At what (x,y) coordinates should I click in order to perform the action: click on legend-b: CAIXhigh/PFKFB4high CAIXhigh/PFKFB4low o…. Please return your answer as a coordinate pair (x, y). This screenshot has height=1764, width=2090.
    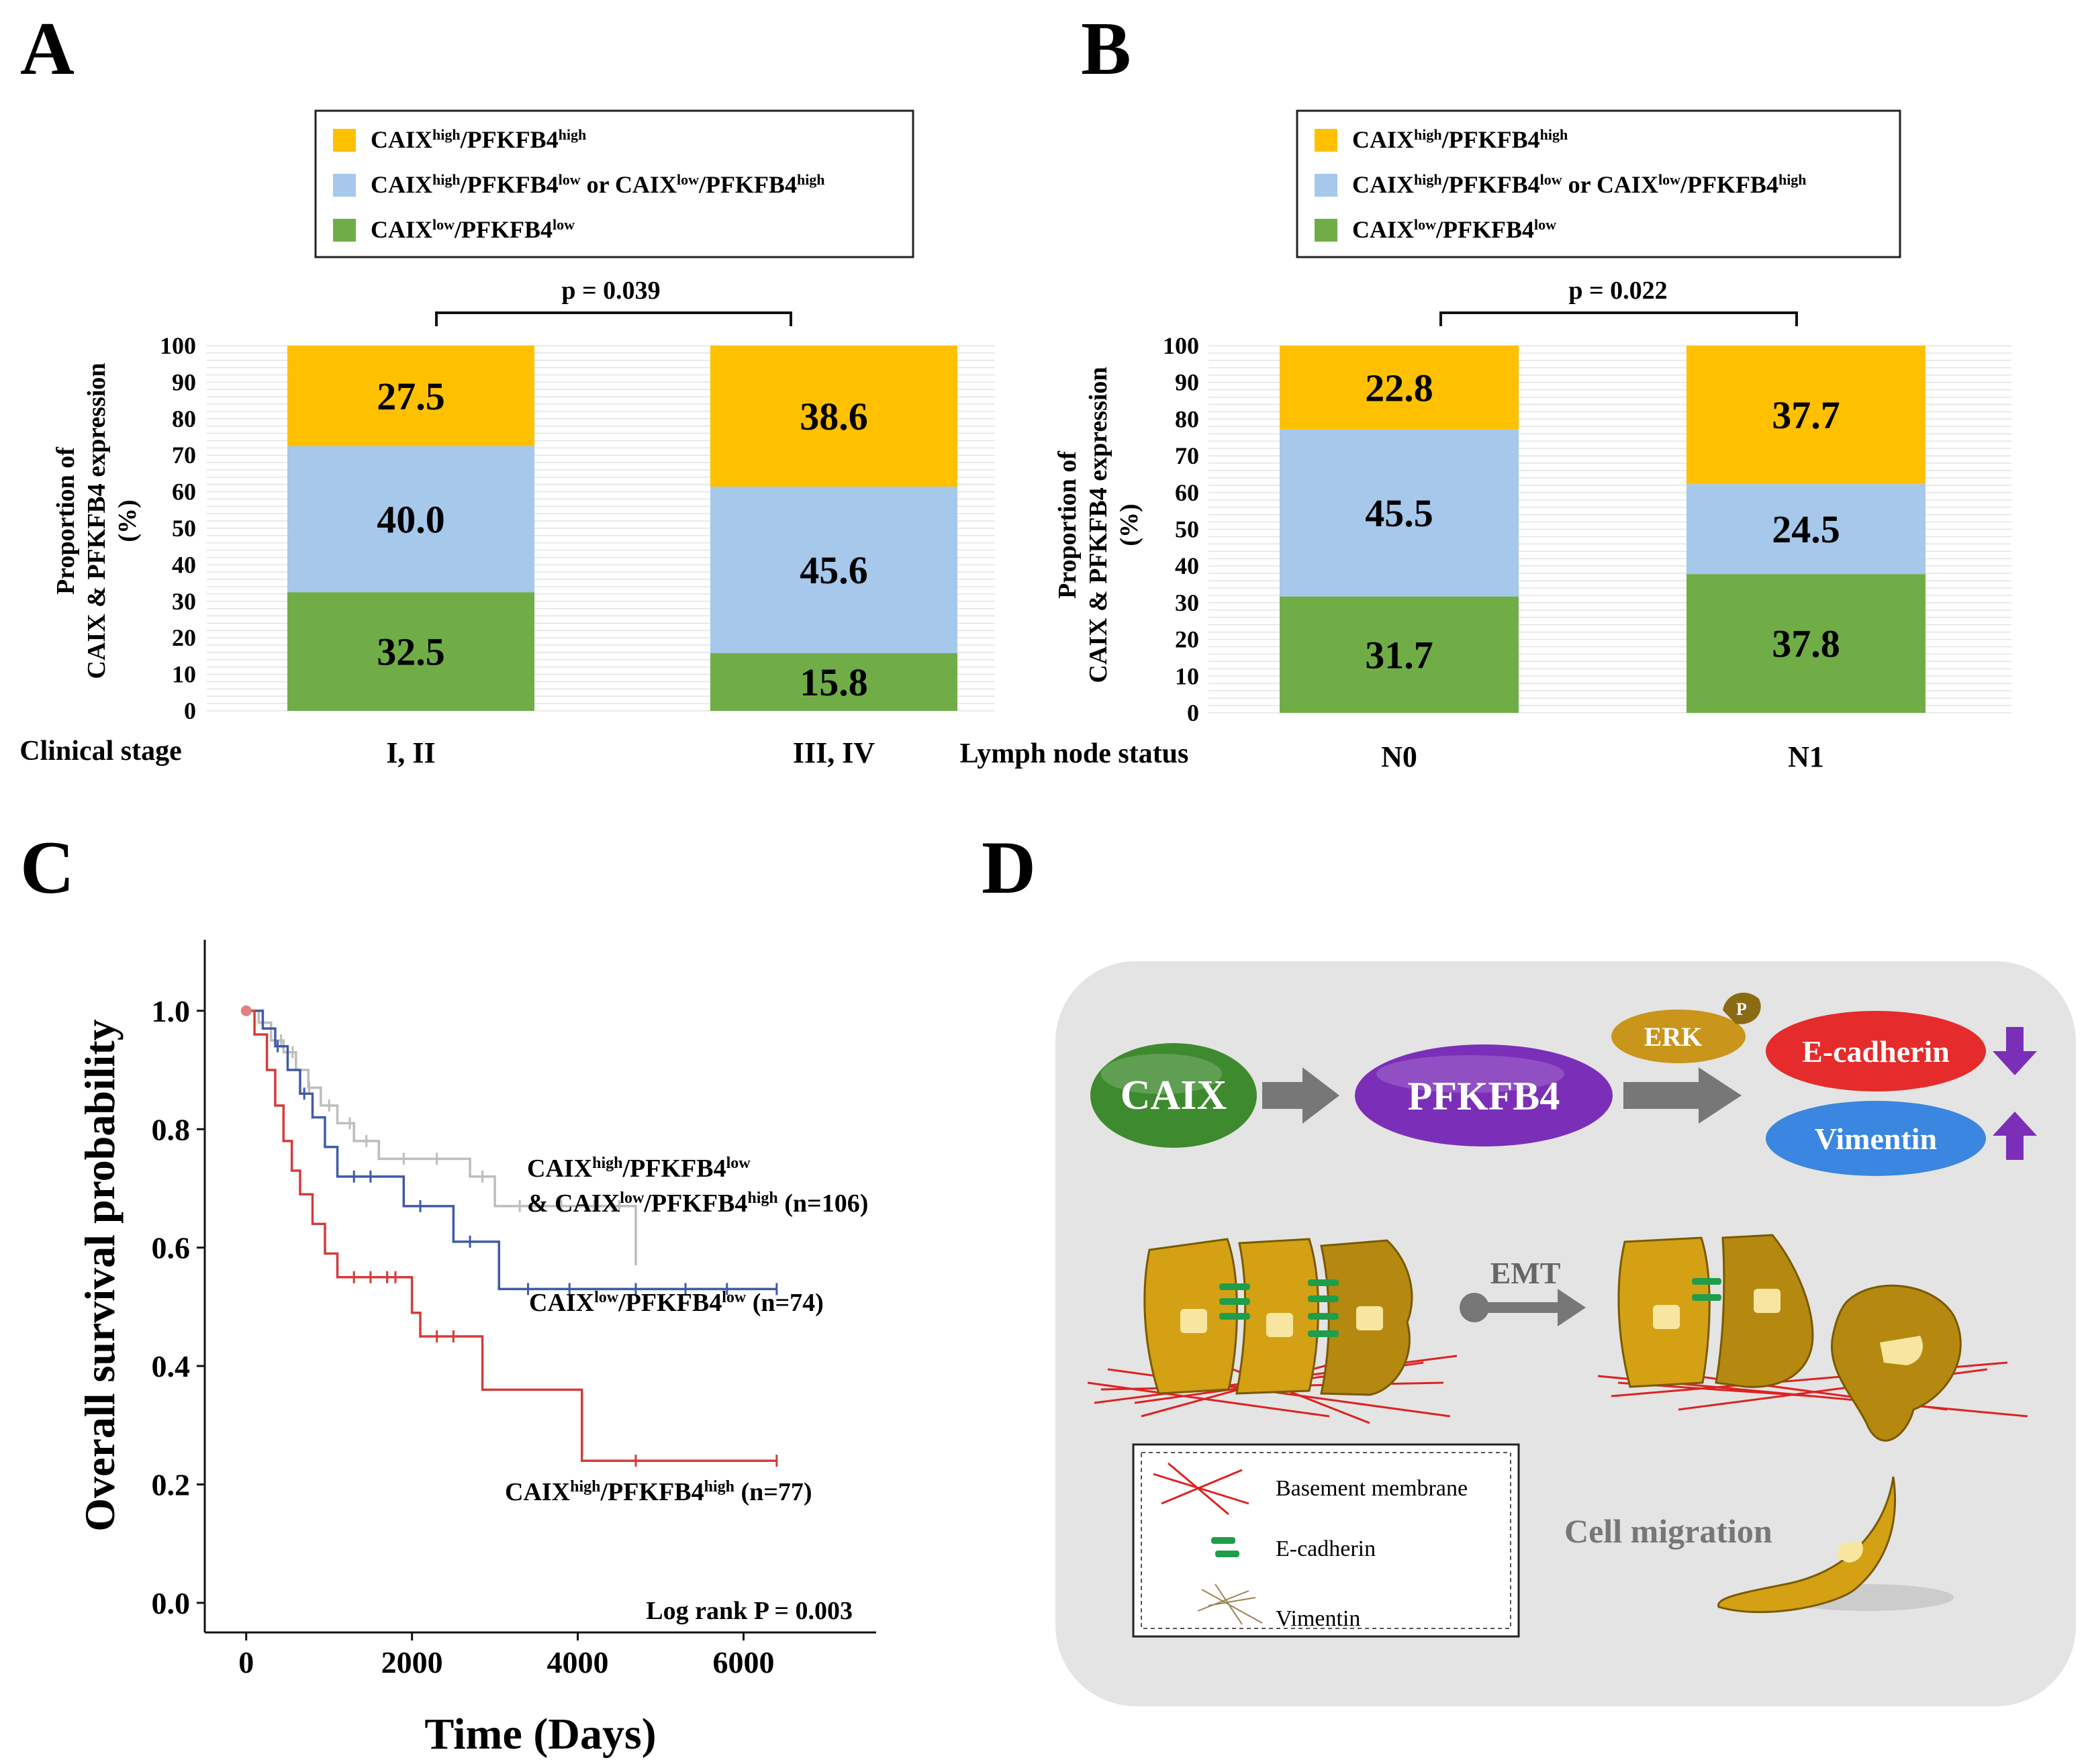
    Looking at the image, I should click on (1598, 184).